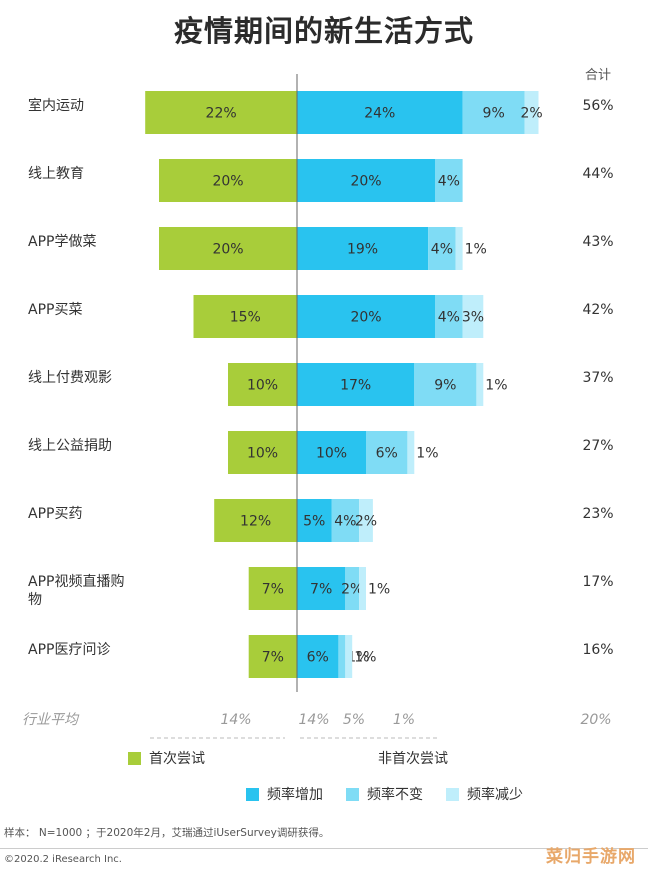  Describe the element at coordinates (313, 720) in the screenshot. I see `industry-average-increase: 14%` at that location.